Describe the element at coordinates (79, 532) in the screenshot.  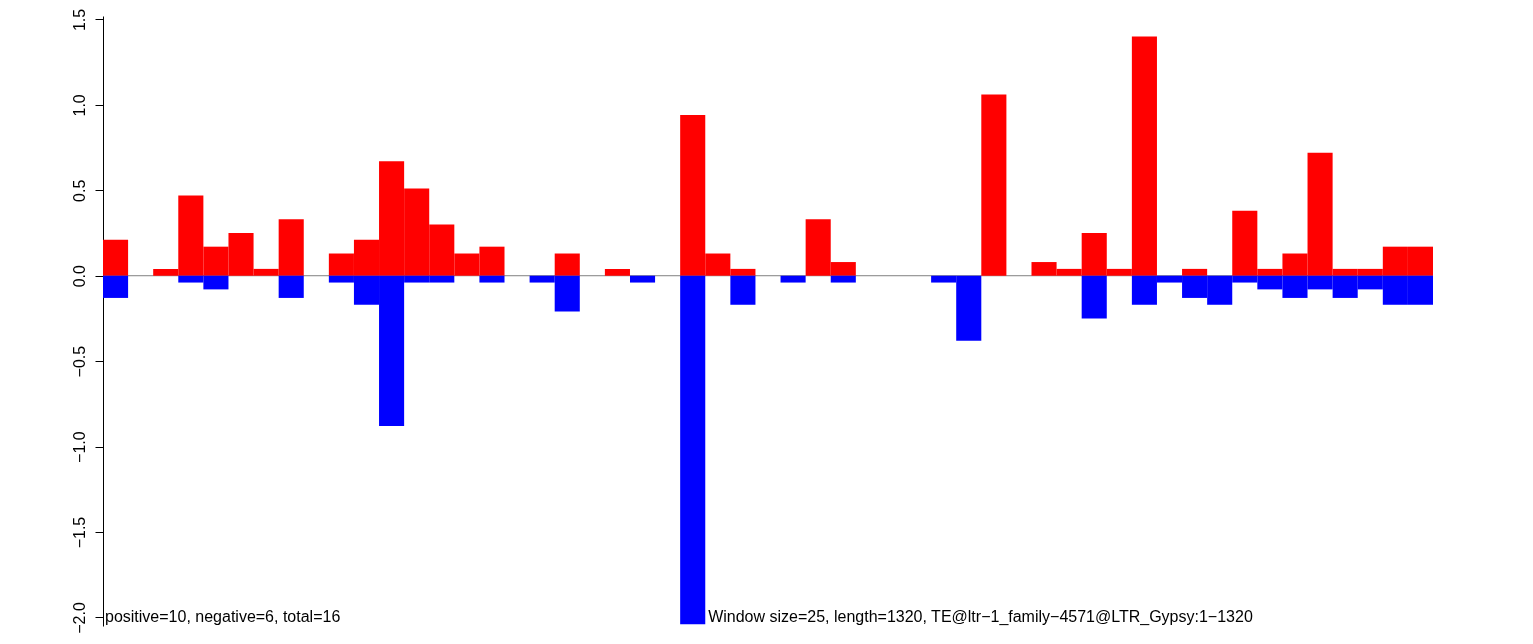
I see `y-tick-label: −1.5` at that location.